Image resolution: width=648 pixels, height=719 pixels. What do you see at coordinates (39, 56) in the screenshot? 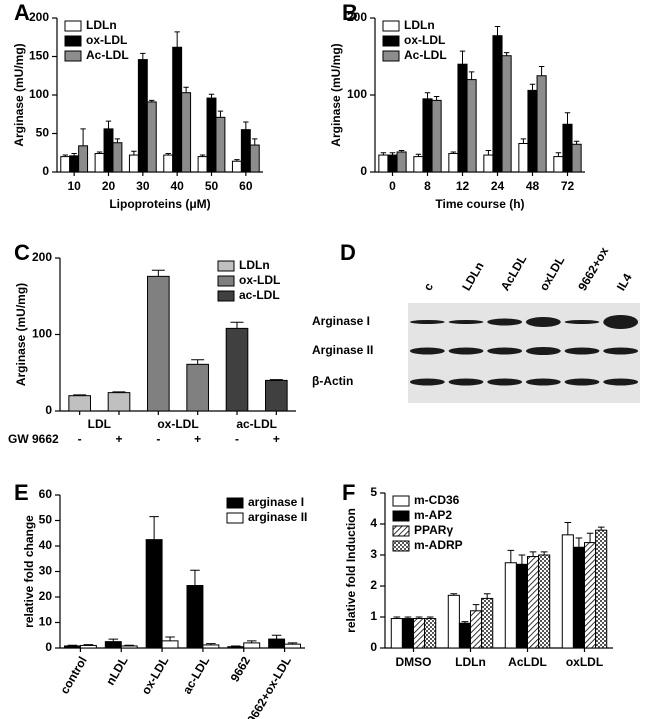
I see `y-tick-label: 150` at bounding box center [39, 56].